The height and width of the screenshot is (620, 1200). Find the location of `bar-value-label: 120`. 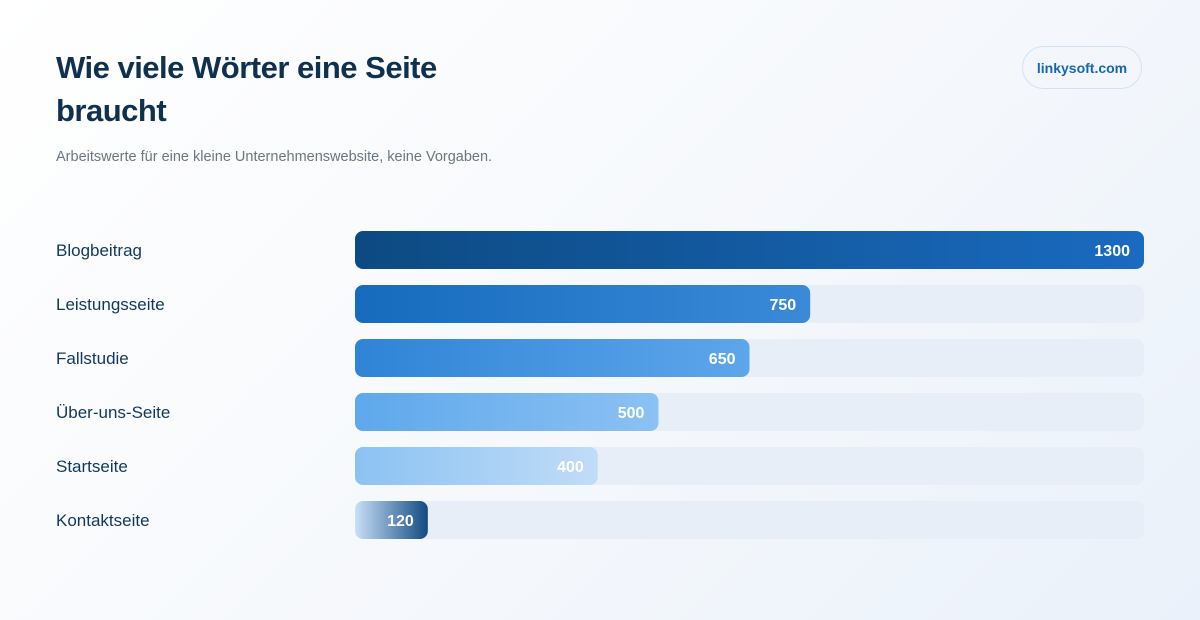

bar-value-label: 120 is located at coordinates (400, 521).